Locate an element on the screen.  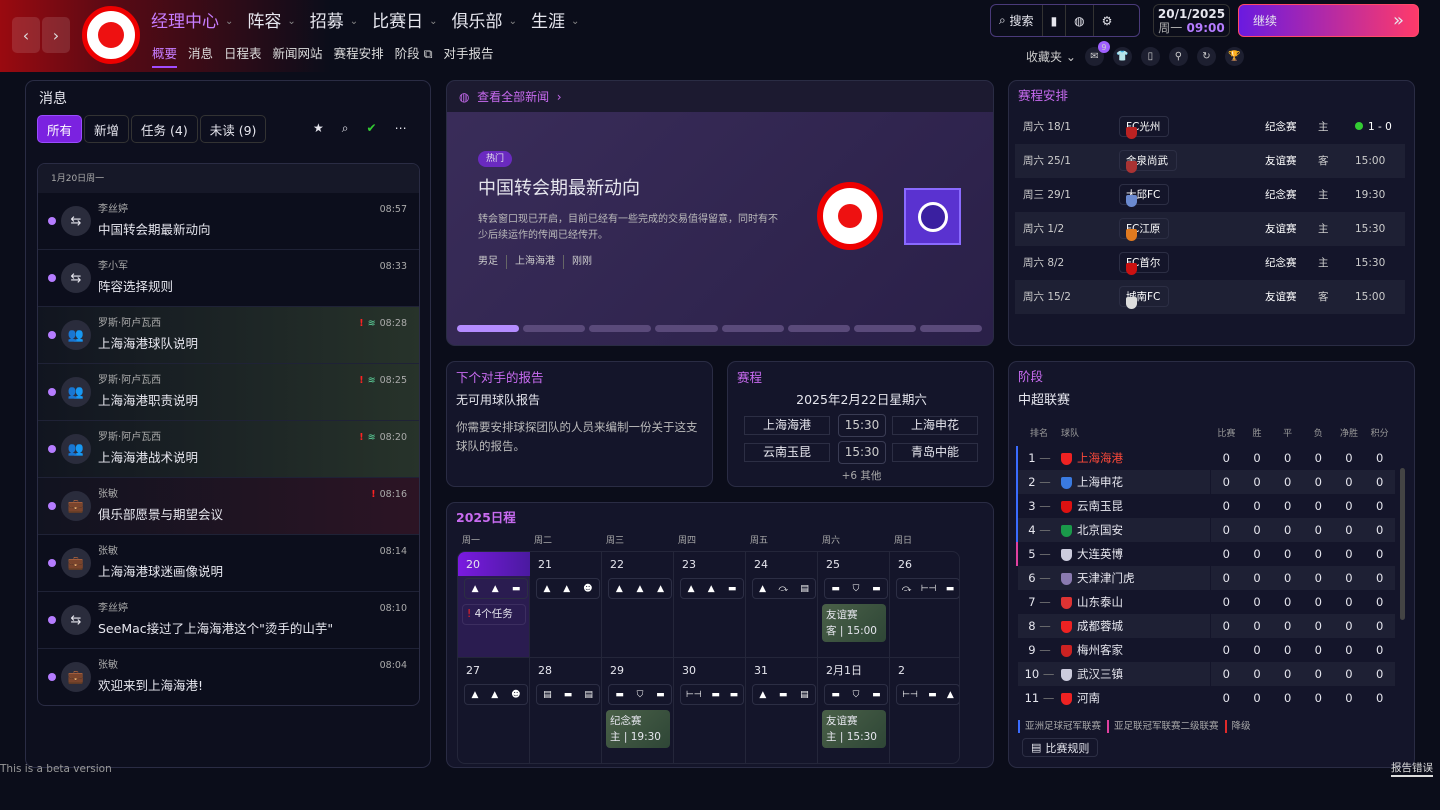
fixture-row: 周六 8/2 FC首尔 纪念赛主 15:30 is located at coordinates (1210, 263).